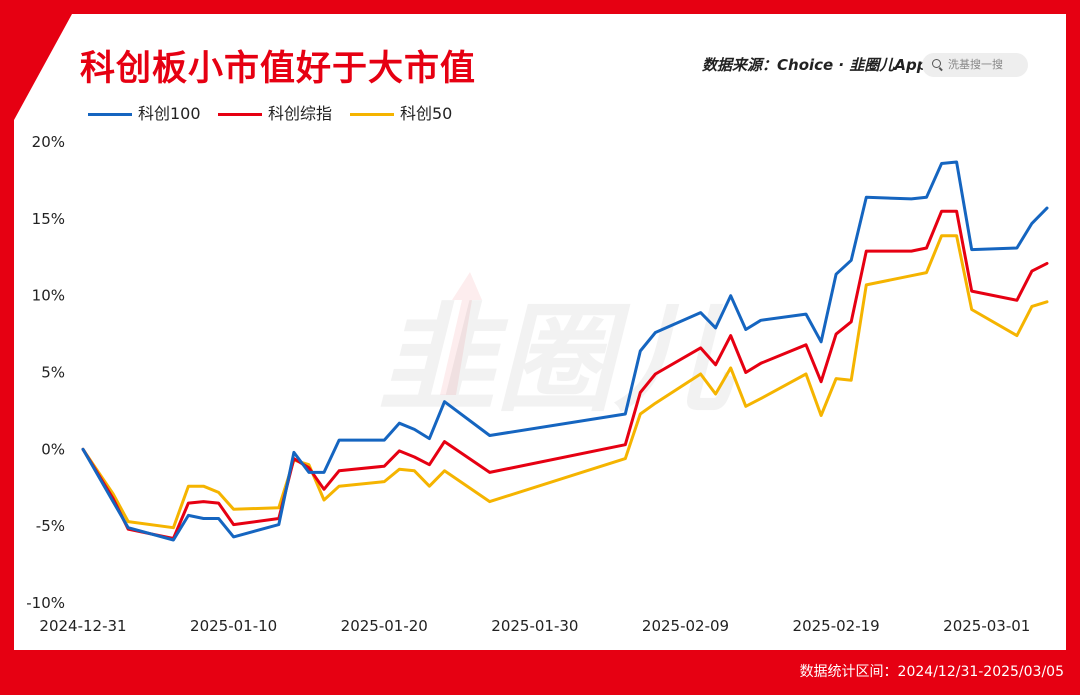 Image resolution: width=1080 pixels, height=695 pixels. I want to click on search-icon, so click(936, 63).